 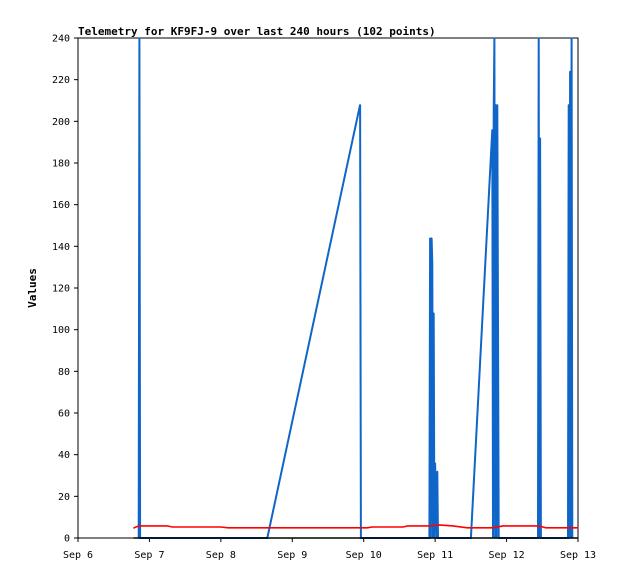 I want to click on y-tick-label: 100, so click(x=61, y=330).